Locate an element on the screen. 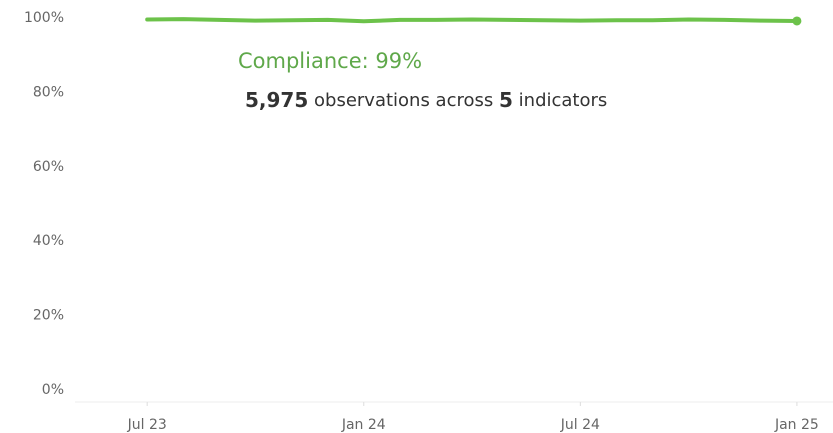  y-tick-label: 80% is located at coordinates (48, 92).